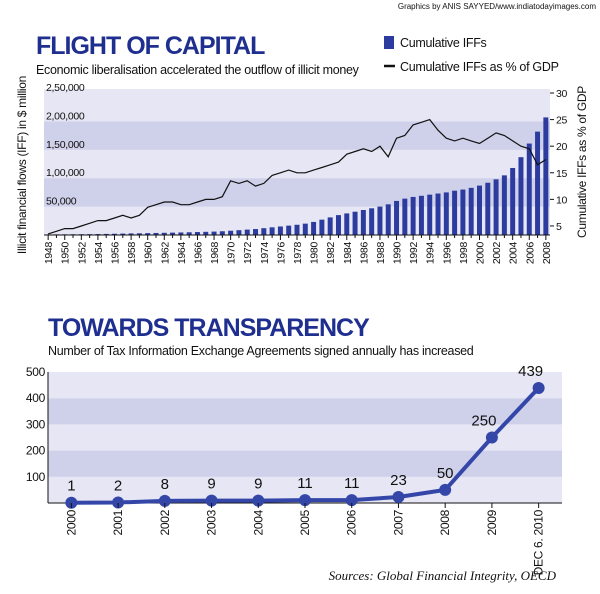 Image resolution: width=600 pixels, height=594 pixels. I want to click on y-tick-label: 500, so click(36, 372).